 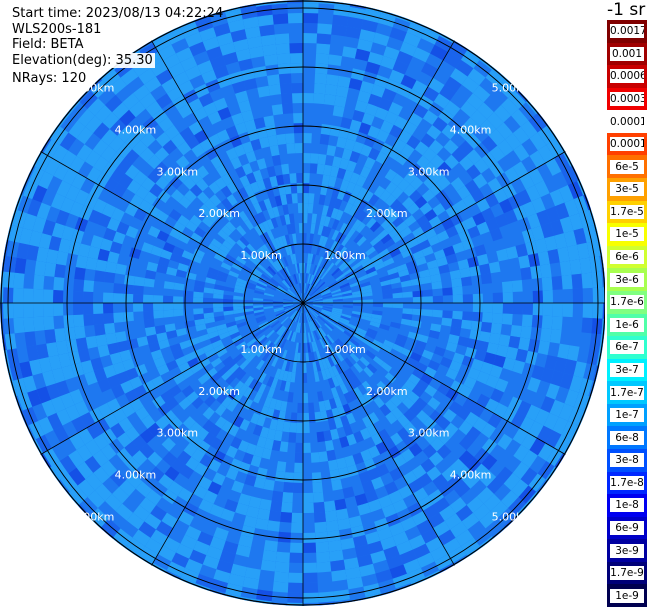 What do you see at coordinates (627, 348) in the screenshot?
I see `colorbar-swatch: 6e-7` at bounding box center [627, 348].